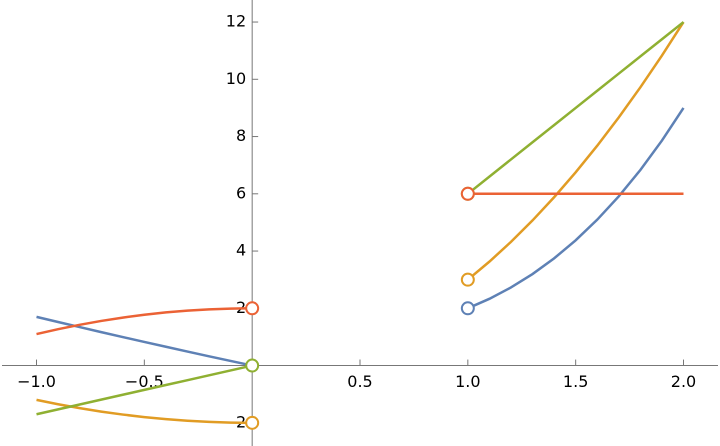 This screenshot has width=720, height=446. I want to click on x-tick-label: 1.0, so click(467, 381).